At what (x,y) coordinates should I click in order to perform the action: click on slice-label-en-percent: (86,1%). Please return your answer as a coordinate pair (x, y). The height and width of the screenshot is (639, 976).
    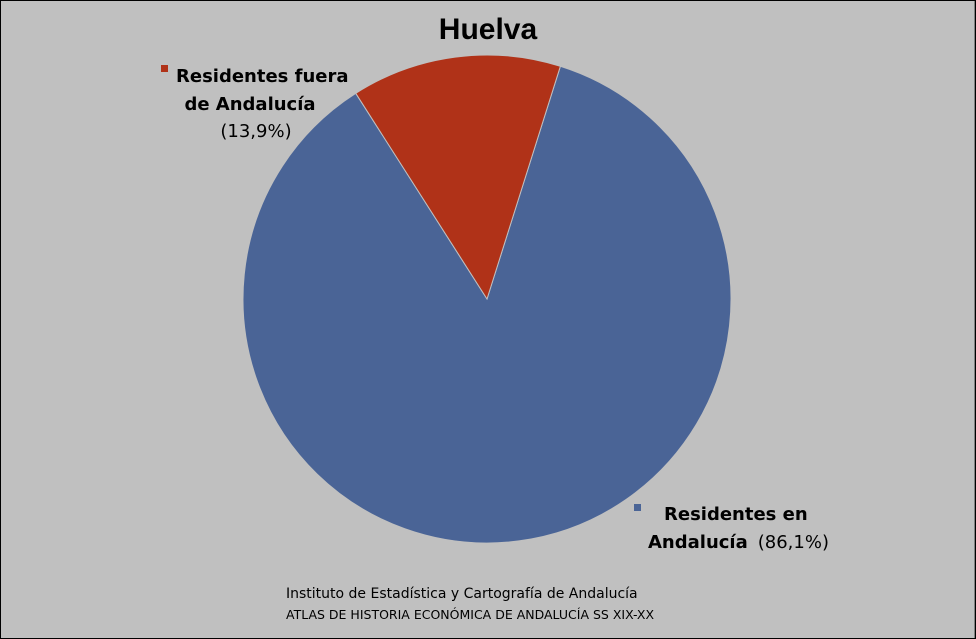
    Looking at the image, I should click on (793, 542).